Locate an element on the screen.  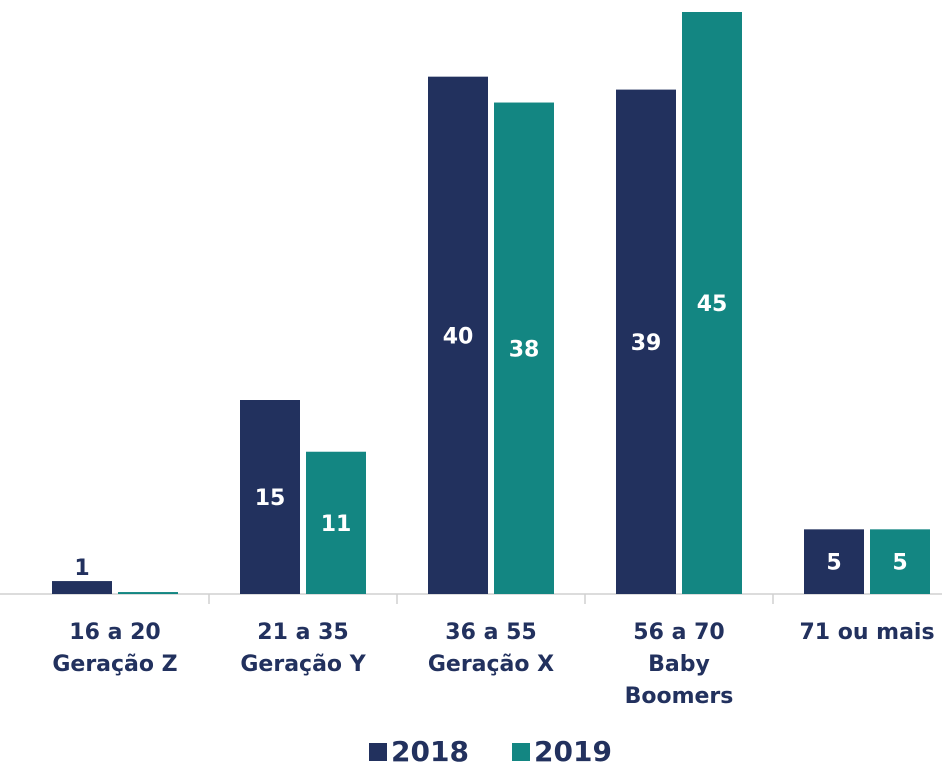
data-label: 11 is located at coordinates (336, 524).